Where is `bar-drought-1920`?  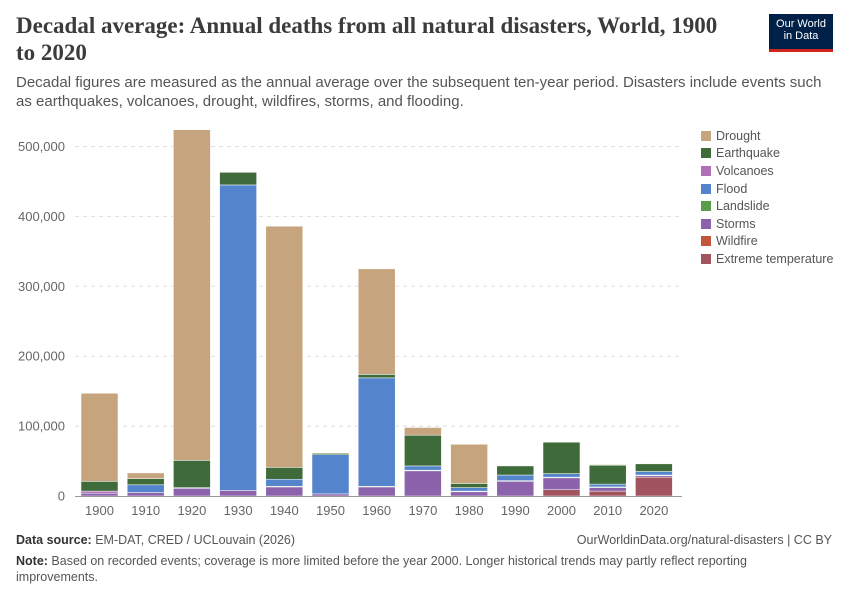 bar-drought-1920 is located at coordinates (192, 295).